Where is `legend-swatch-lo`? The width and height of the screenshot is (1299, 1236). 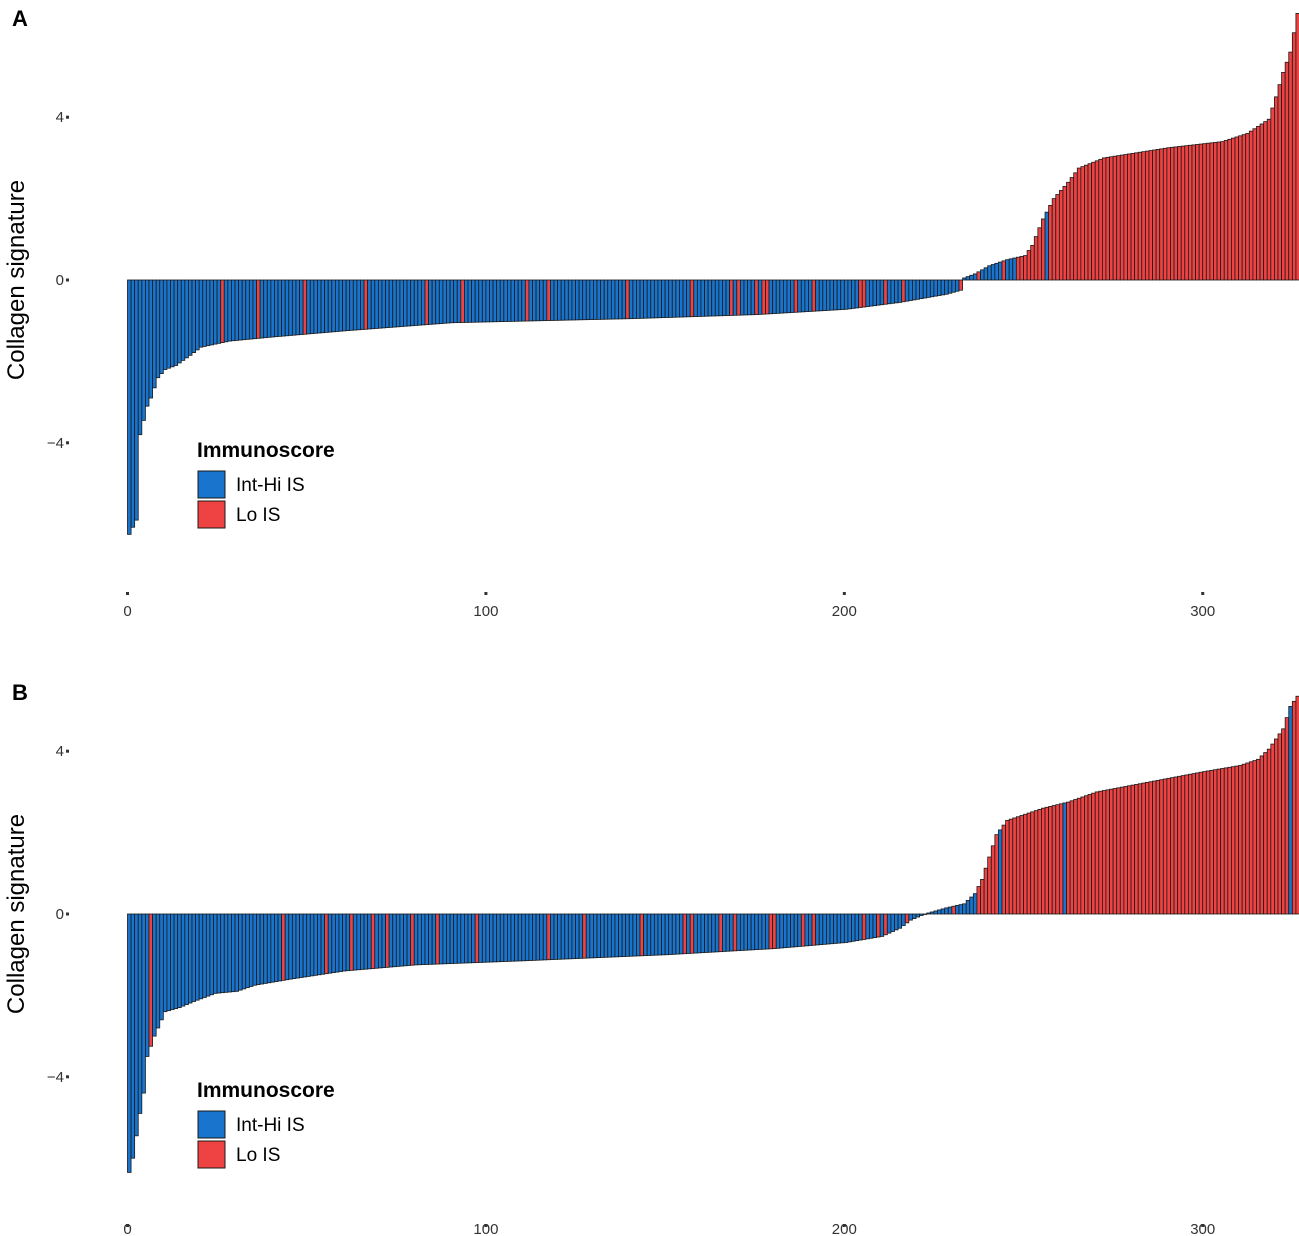
legend-swatch-lo is located at coordinates (211, 514).